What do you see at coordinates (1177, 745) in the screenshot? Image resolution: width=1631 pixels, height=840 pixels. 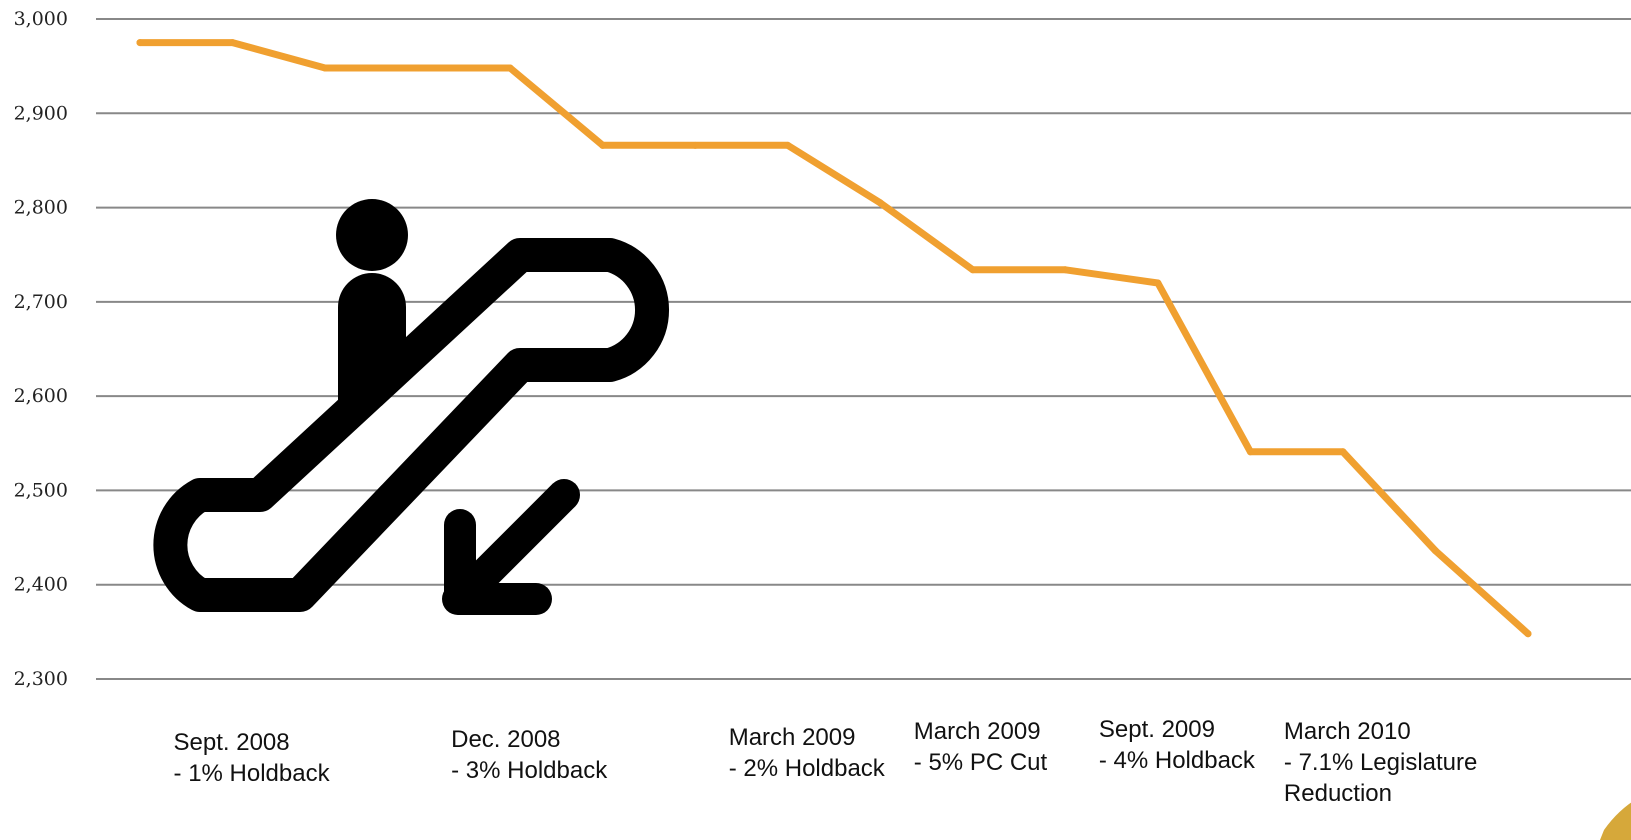 I see `event-annotation: Sept. 2009 - 4% Holdback` at bounding box center [1177, 745].